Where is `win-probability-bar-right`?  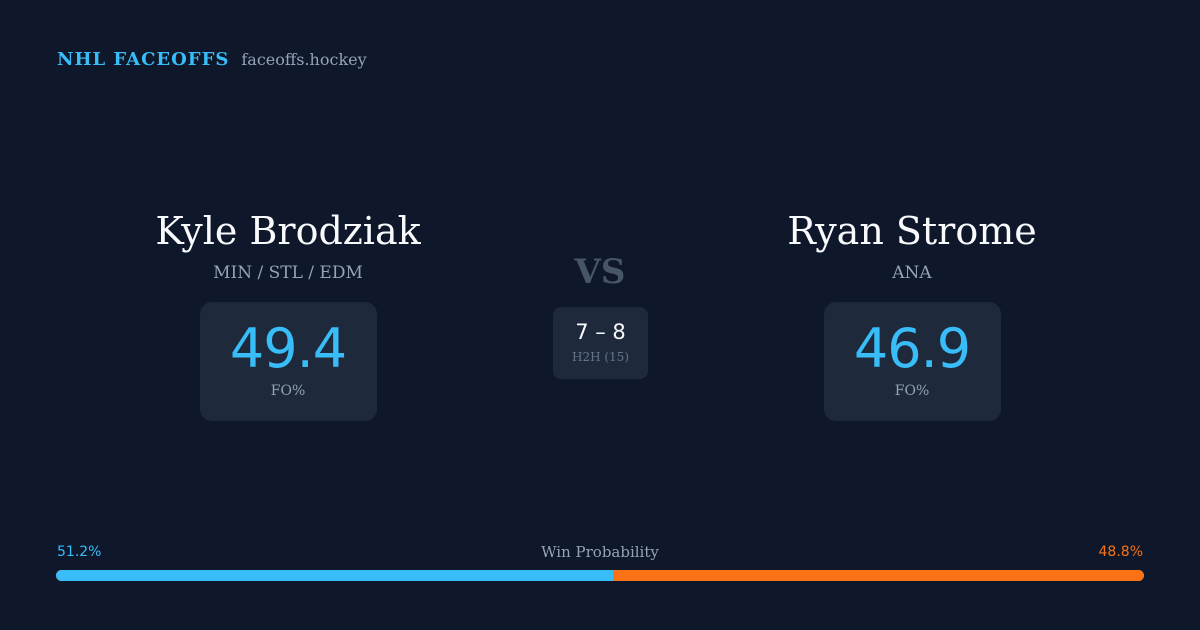
win-probability-bar-right is located at coordinates (878, 575).